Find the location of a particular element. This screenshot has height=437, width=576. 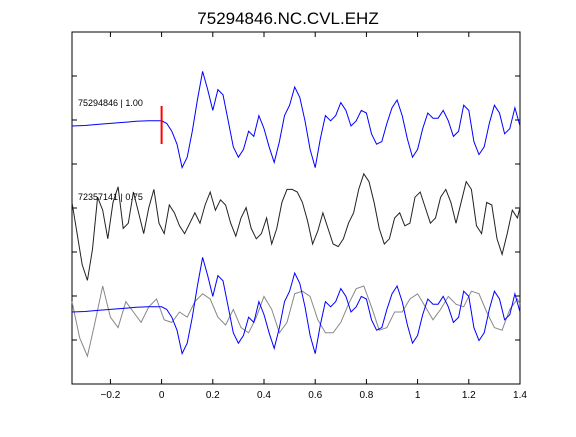

x-tick-label: 0.8 is located at coordinates (366, 395).